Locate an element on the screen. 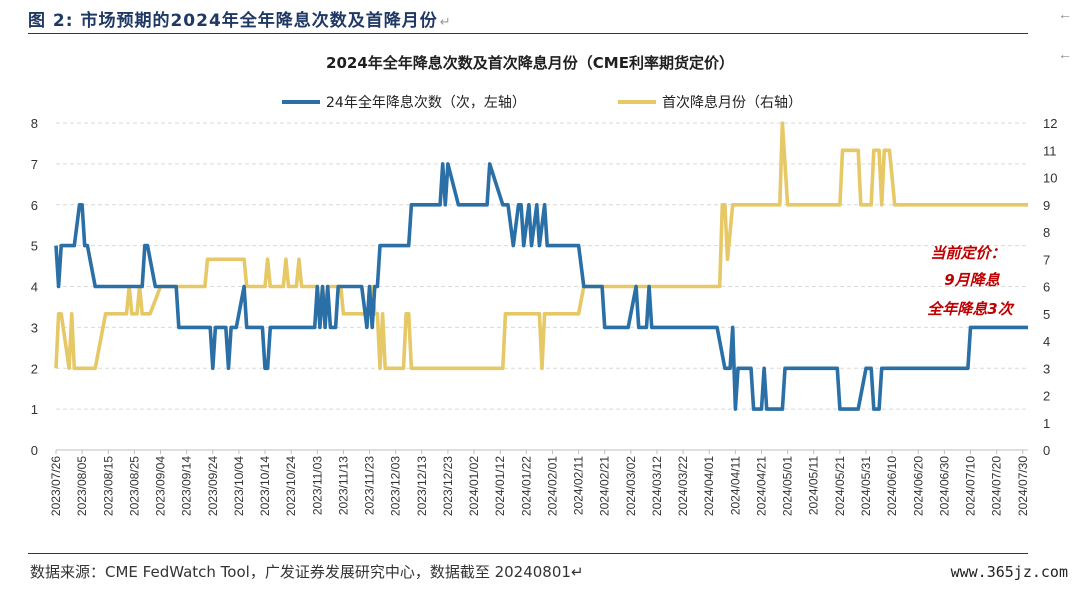  x-tick-label: 2024/05/01 is located at coordinates (788, 486).